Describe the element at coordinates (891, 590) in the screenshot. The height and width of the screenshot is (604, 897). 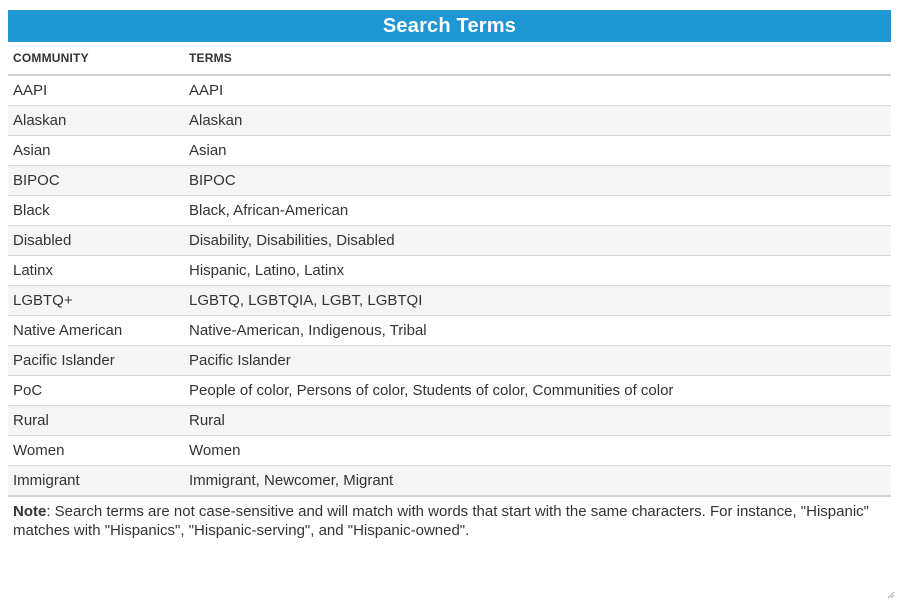
I see `resize-grip-icon` at that location.